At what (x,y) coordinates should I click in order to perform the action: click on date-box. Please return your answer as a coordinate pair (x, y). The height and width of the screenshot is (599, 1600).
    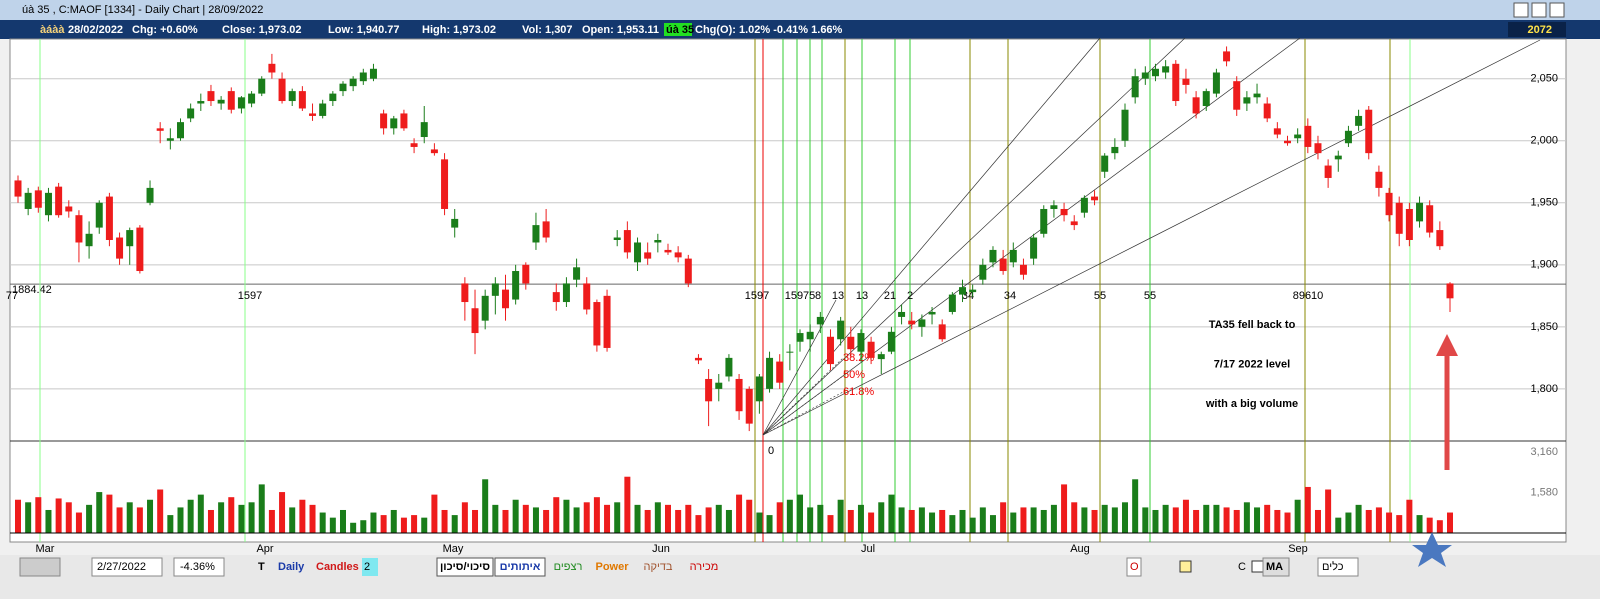
    Looking at the image, I should click on (127, 567).